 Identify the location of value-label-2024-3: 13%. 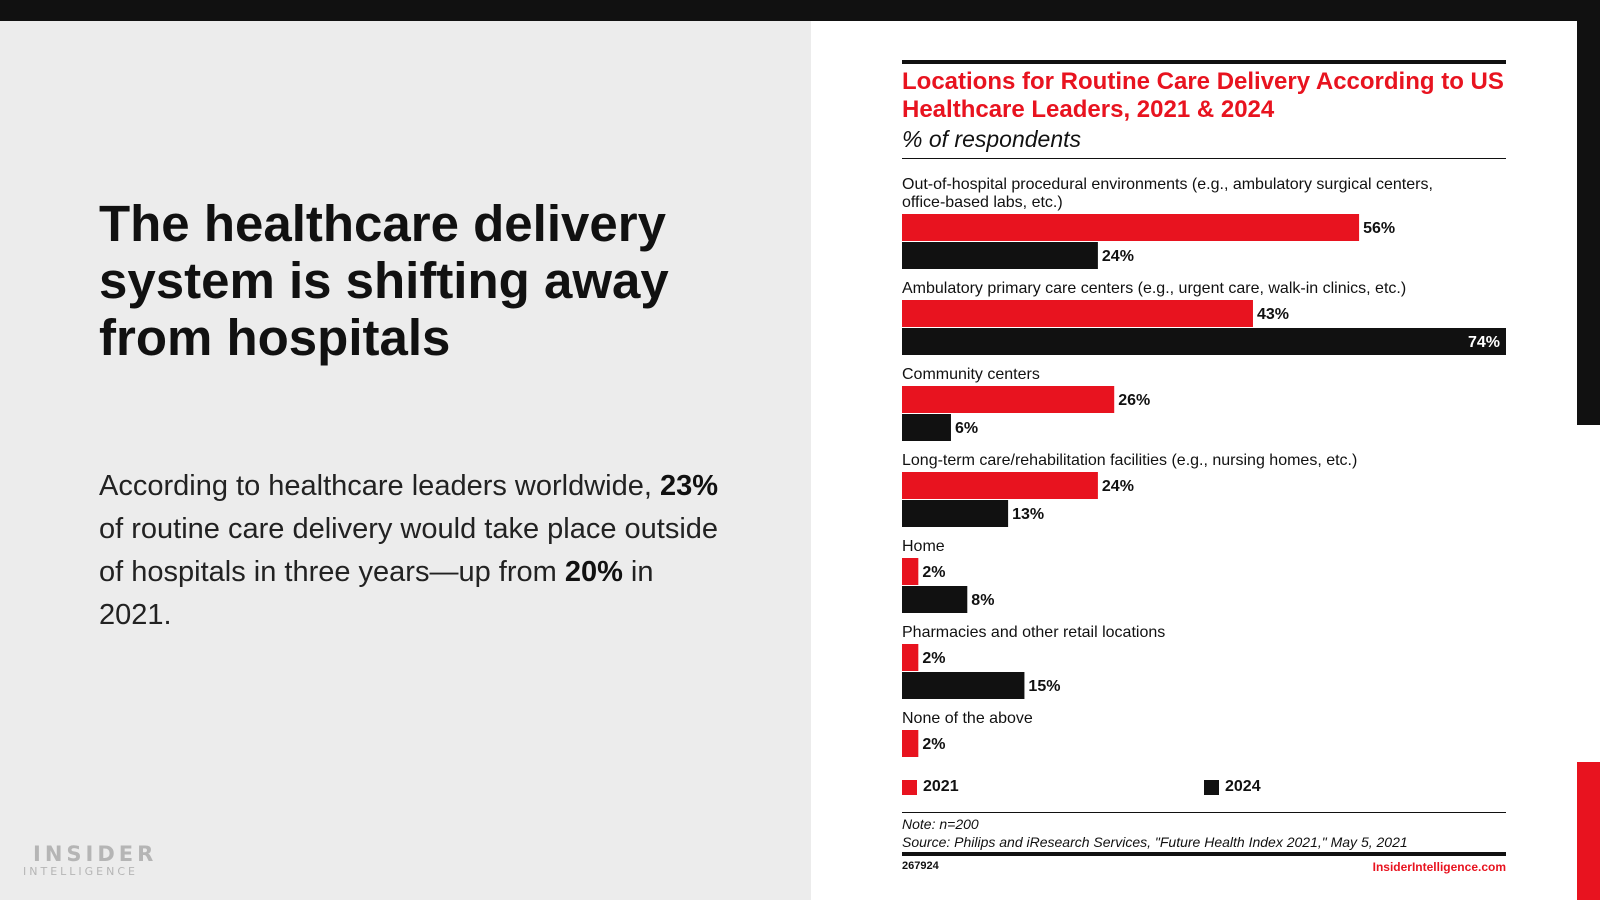
(1028, 514).